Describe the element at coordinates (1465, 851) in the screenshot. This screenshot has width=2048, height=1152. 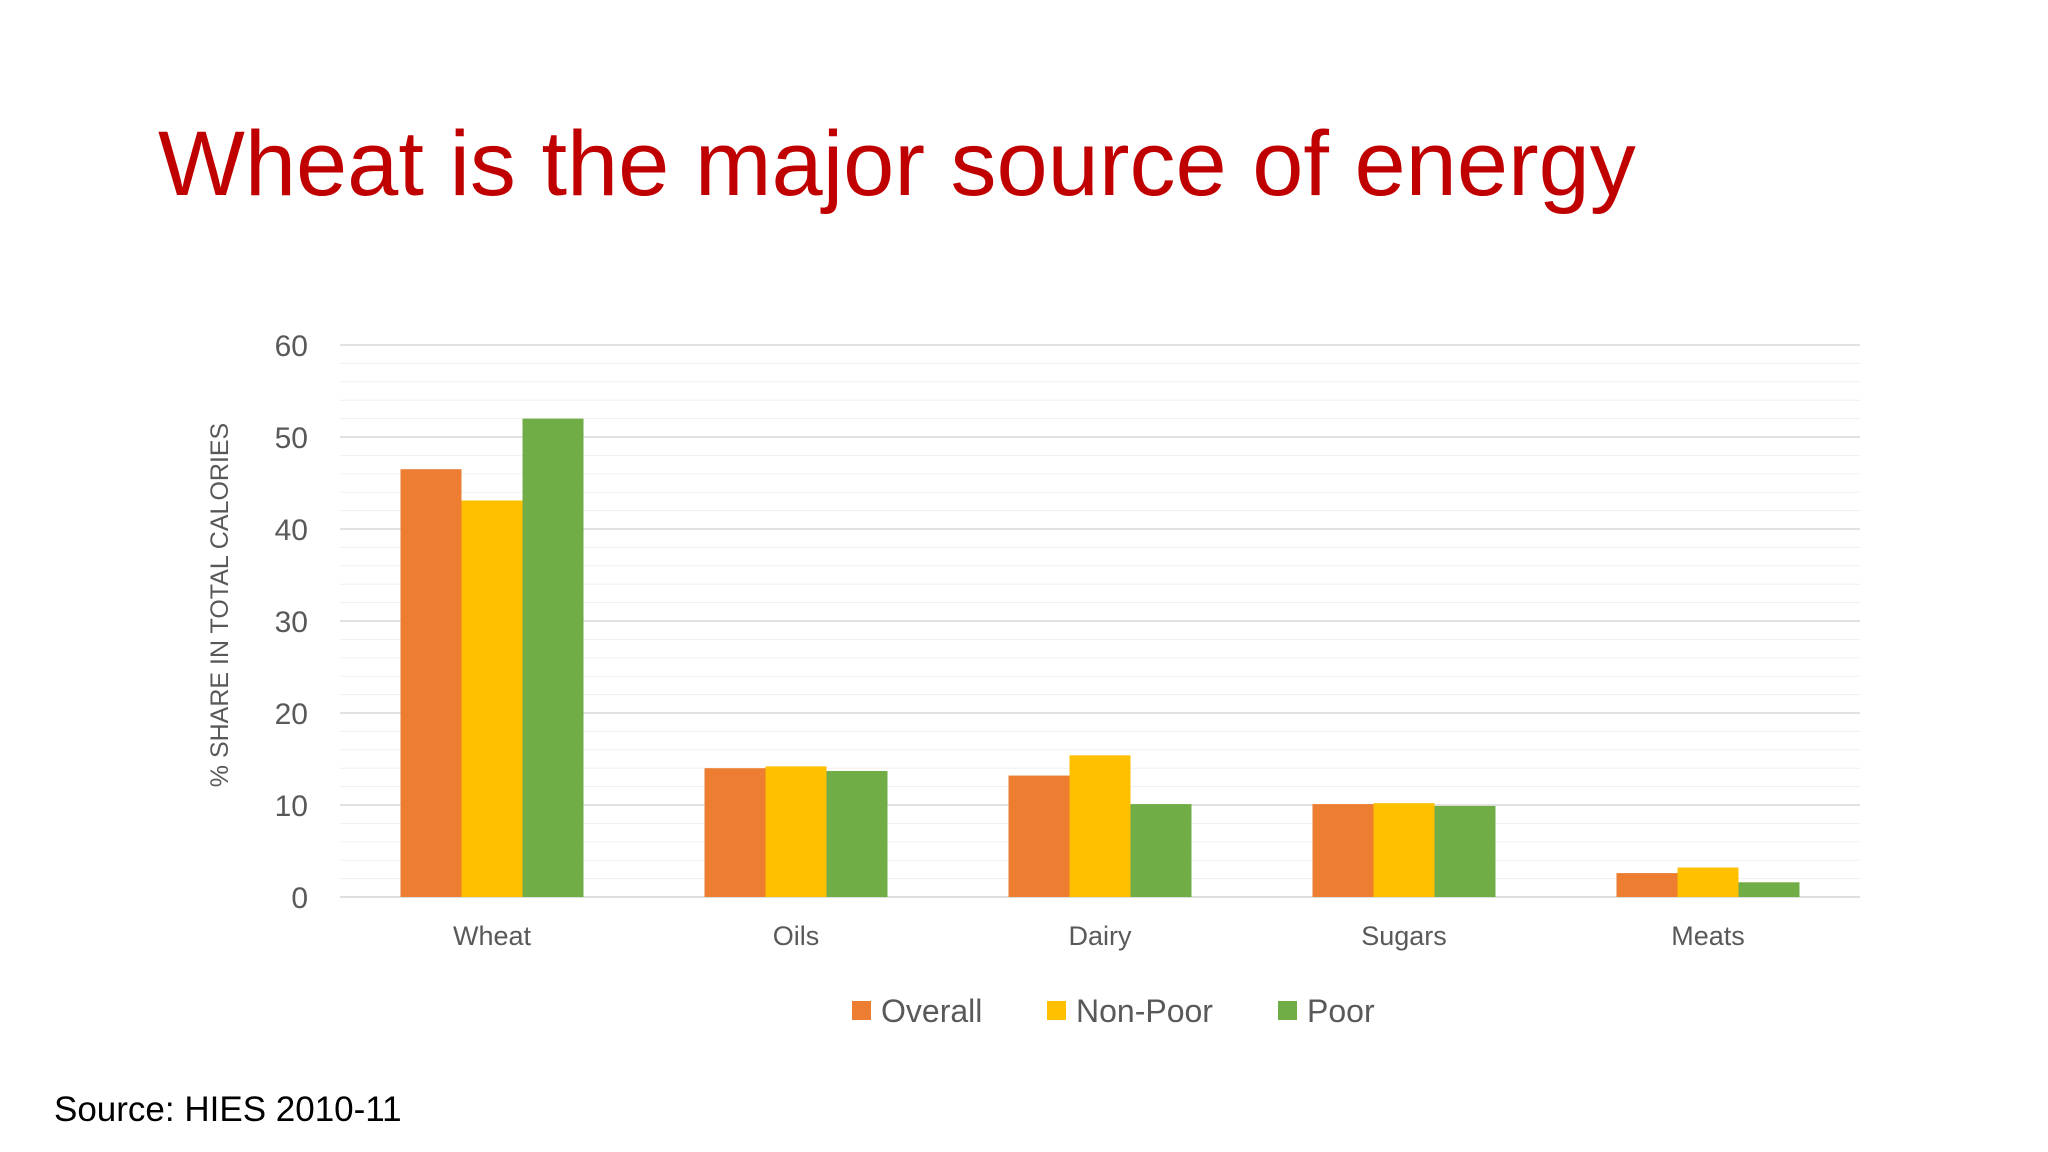
I see `bar-sugars-poor` at that location.